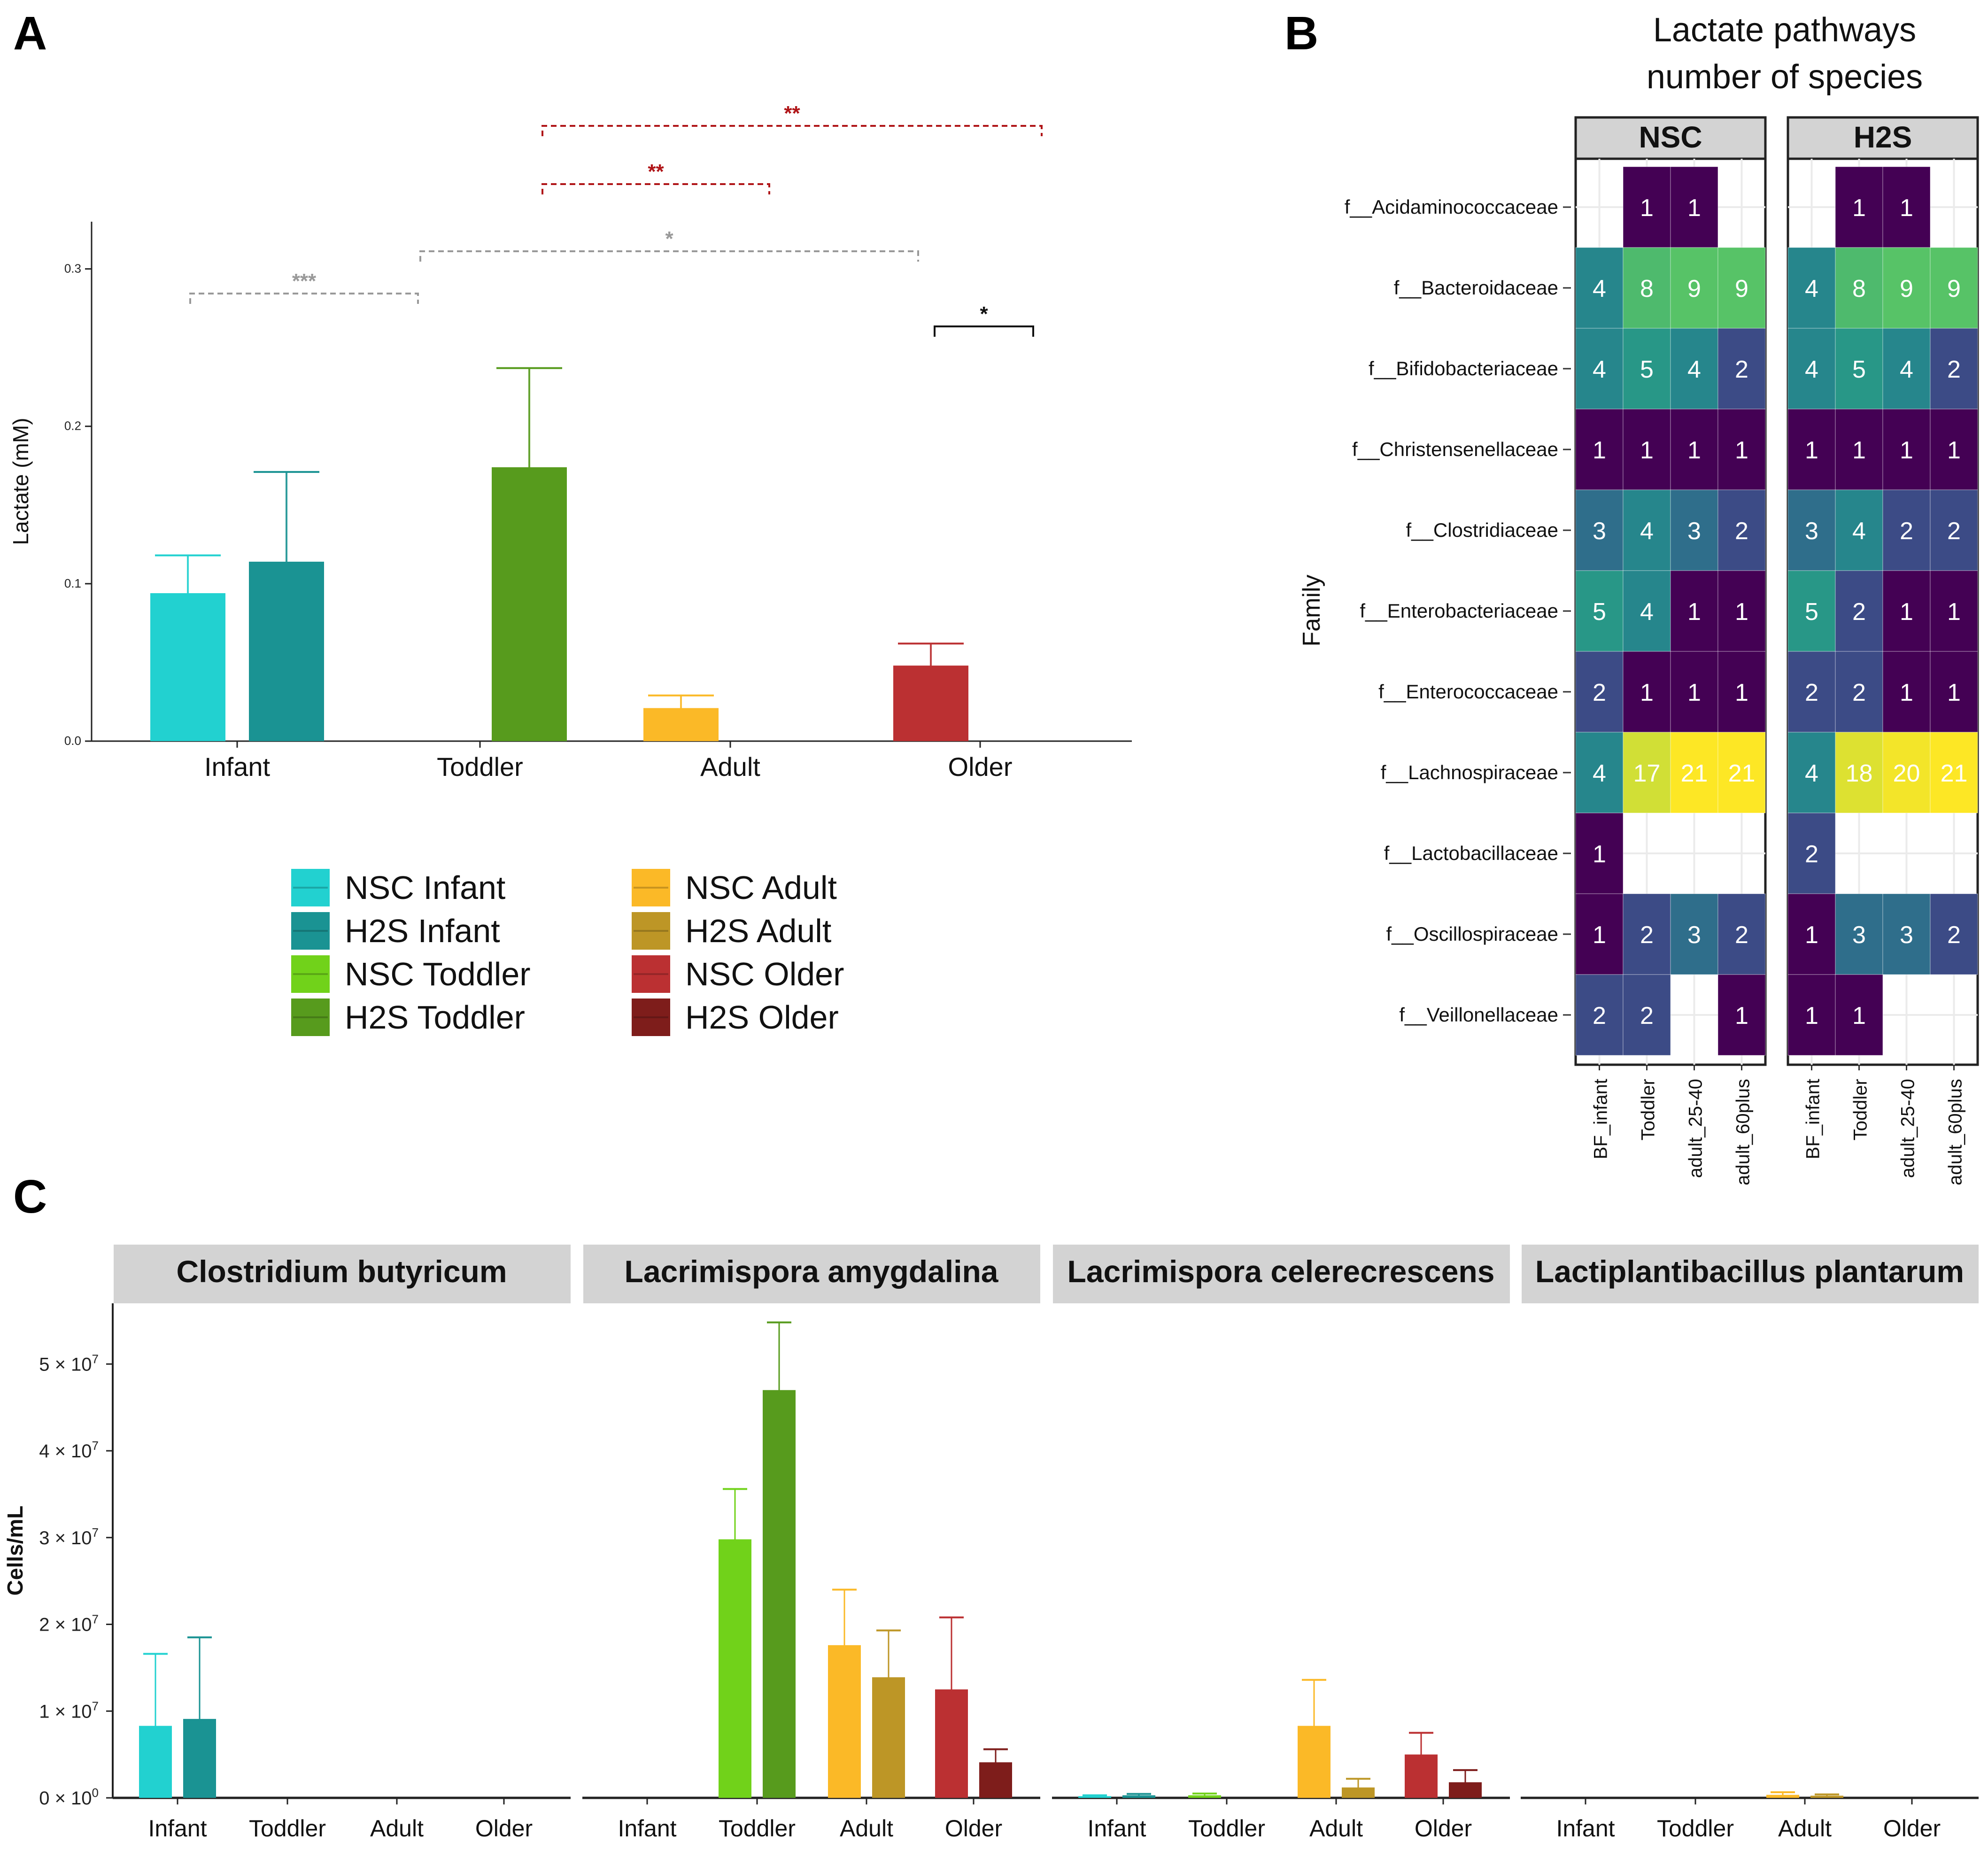  I want to click on facet-strip, so click(1281, 1274).